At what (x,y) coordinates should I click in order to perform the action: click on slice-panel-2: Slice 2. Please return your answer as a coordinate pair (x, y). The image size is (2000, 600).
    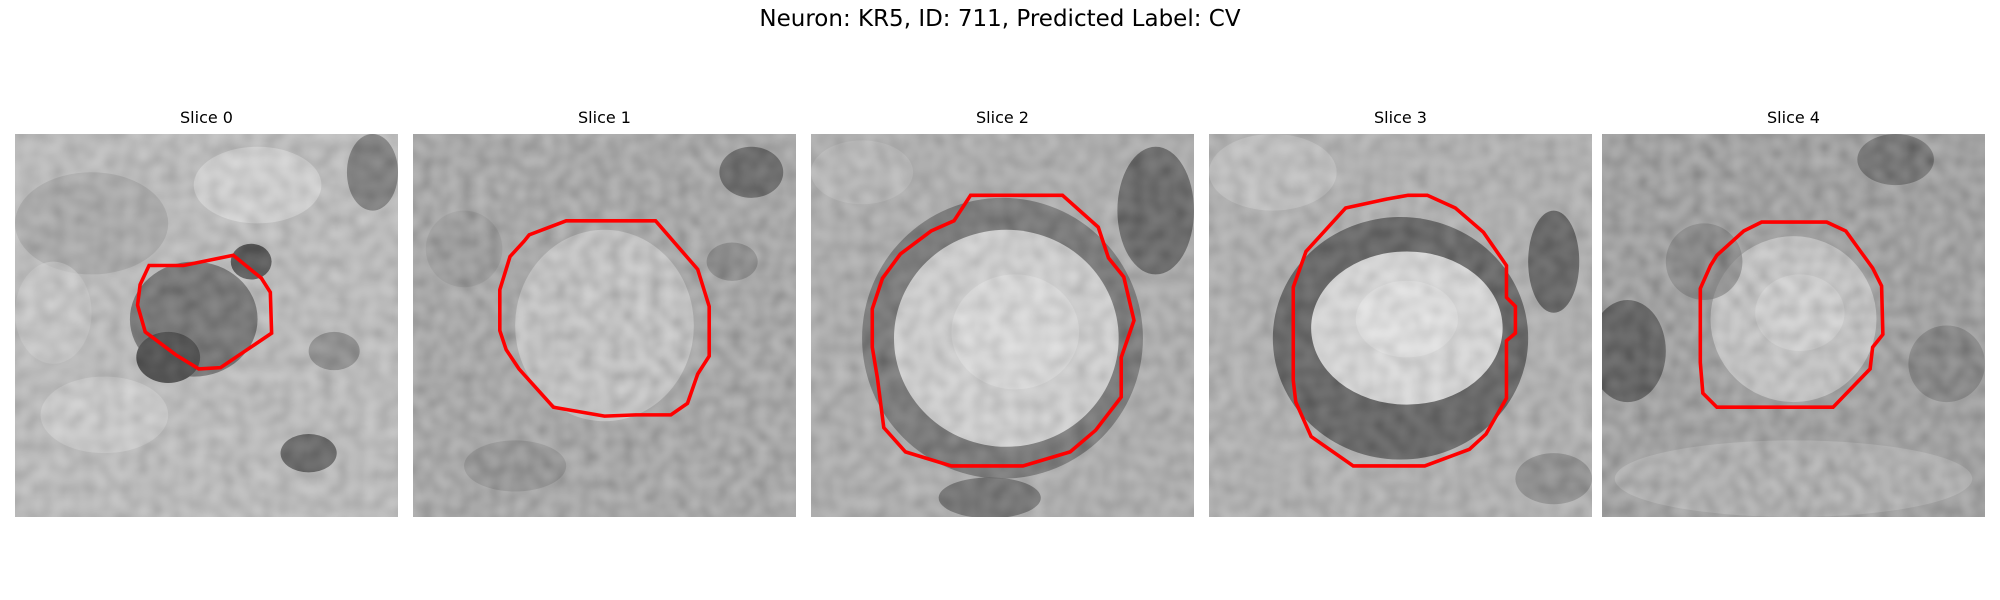
    Looking at the image, I should click on (1002, 319).